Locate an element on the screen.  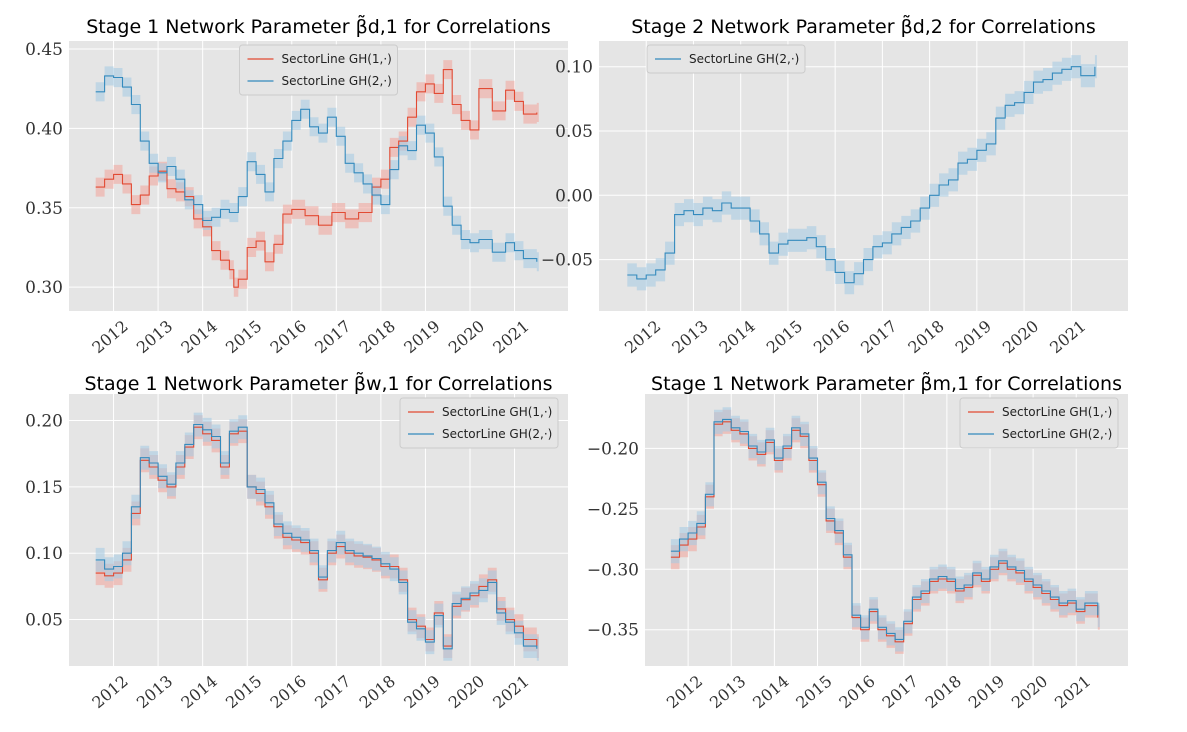
y-tick-label: −0.25 is located at coordinates (613, 510).